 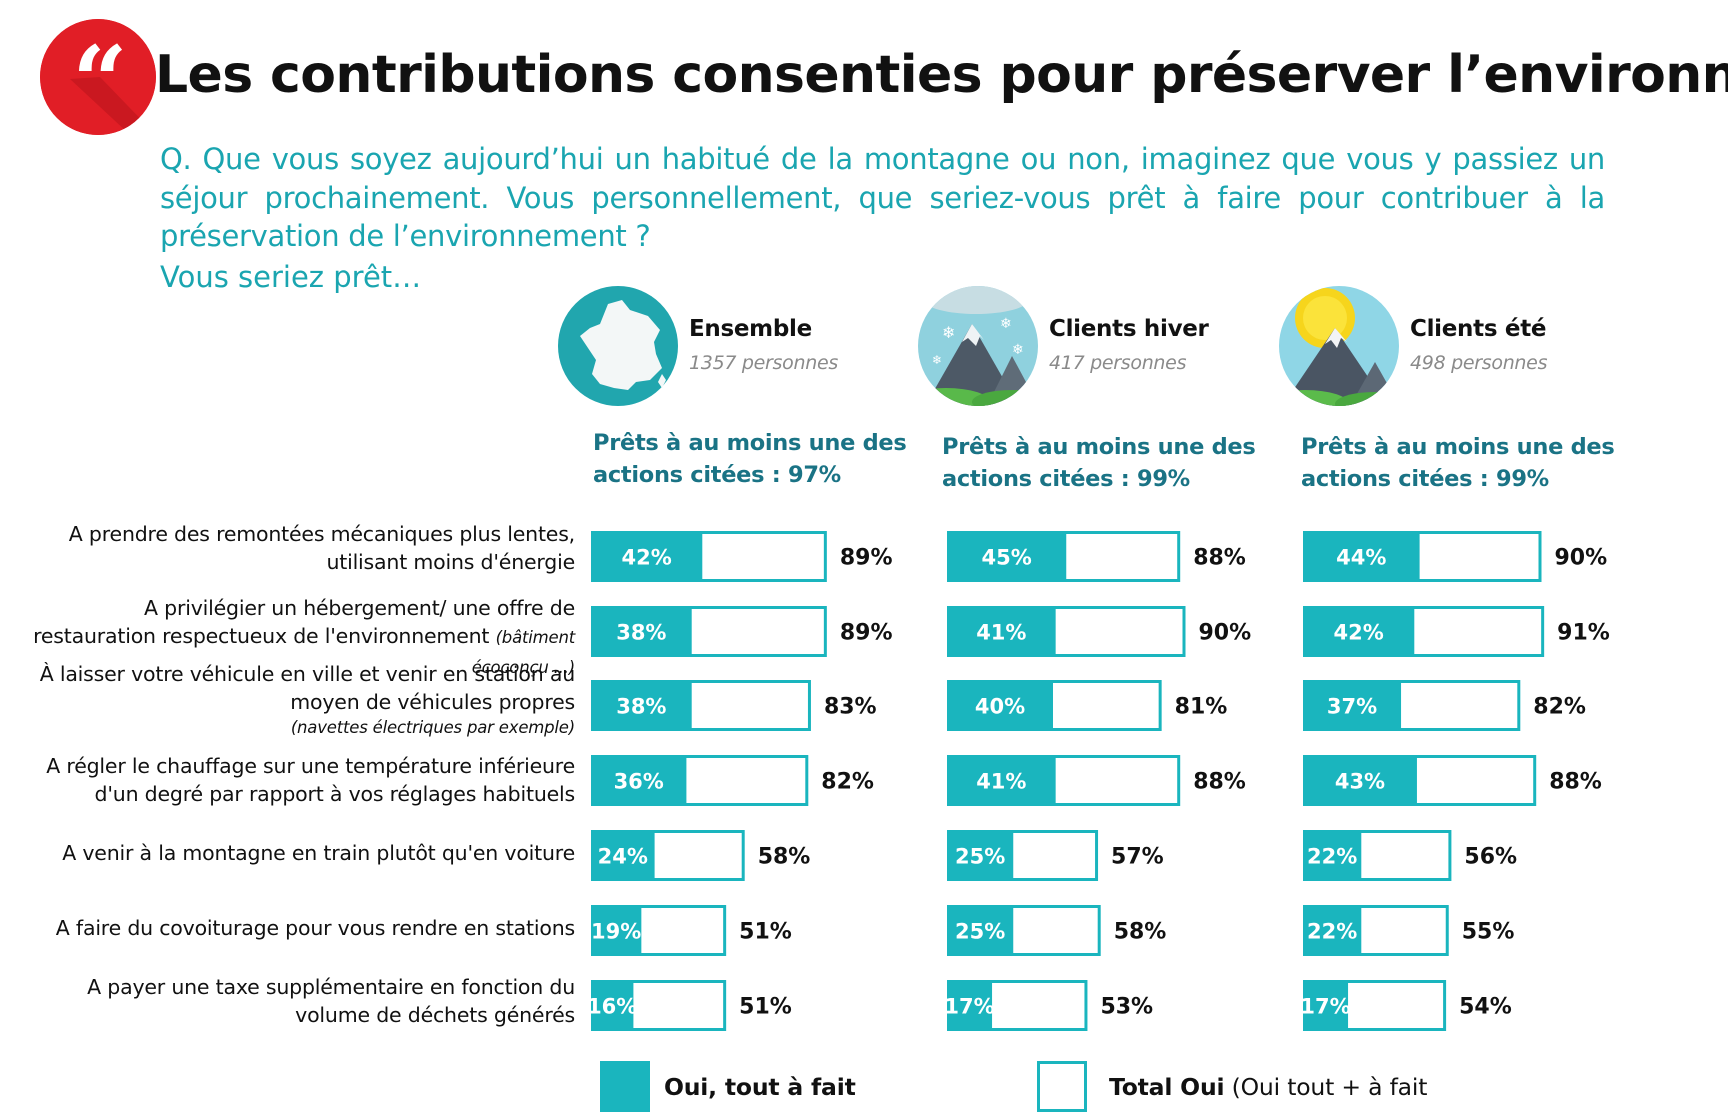 I want to click on fully-value-label: 25%, so click(x=980, y=857).